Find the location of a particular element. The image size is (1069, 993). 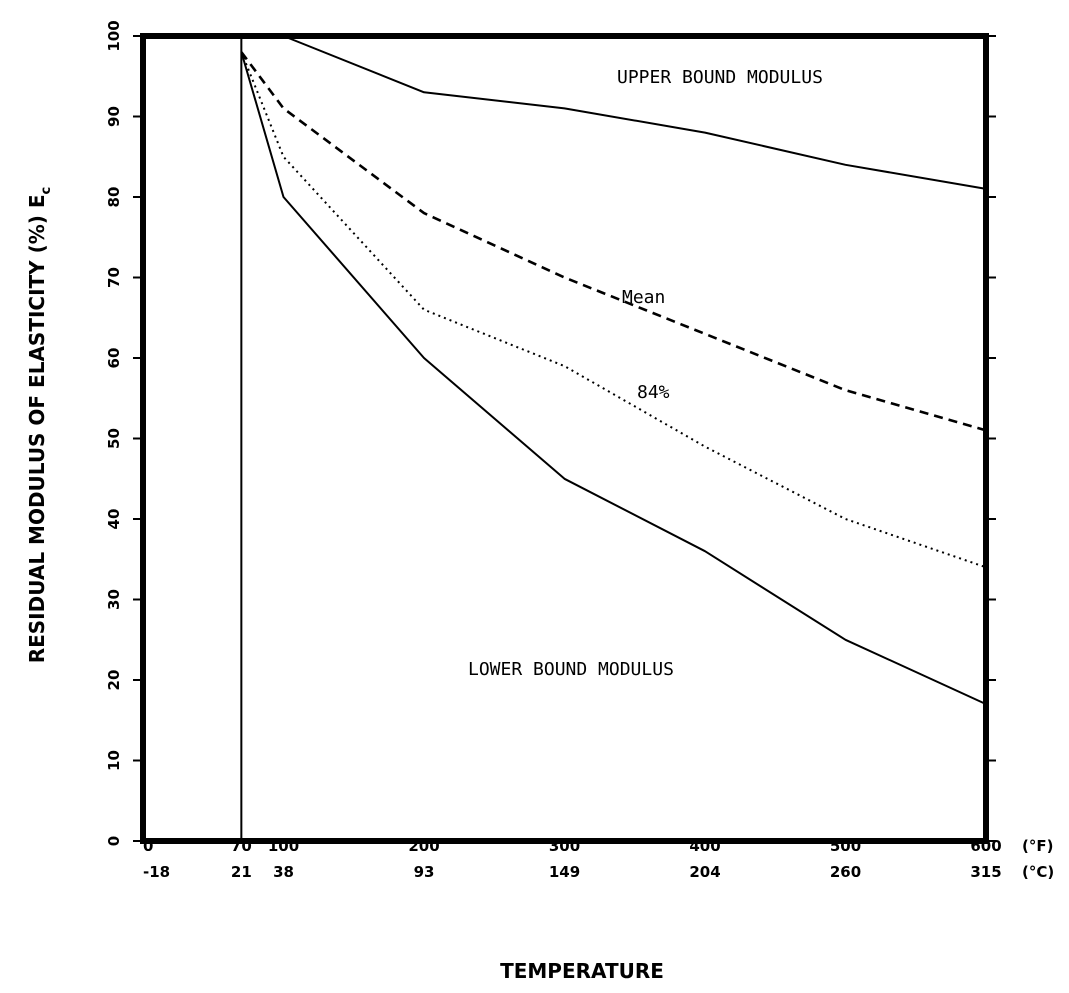

y-tick-label: 30 is located at coordinates (114, 599).